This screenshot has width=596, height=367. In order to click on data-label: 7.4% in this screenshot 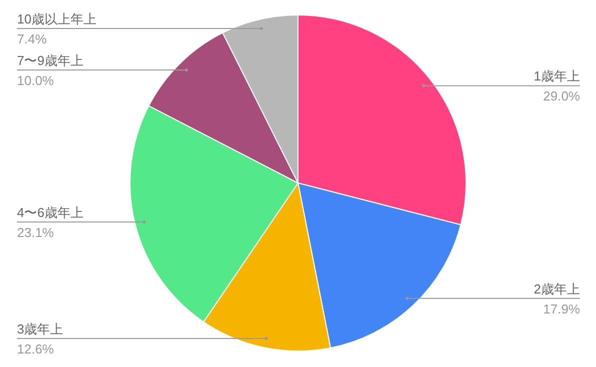, I will do `click(32, 39)`.